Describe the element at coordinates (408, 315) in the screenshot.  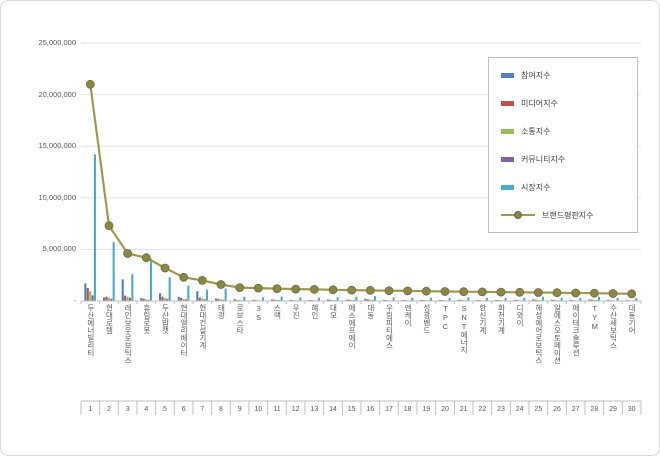
I see `x-category-label: 엔케이` at that location.